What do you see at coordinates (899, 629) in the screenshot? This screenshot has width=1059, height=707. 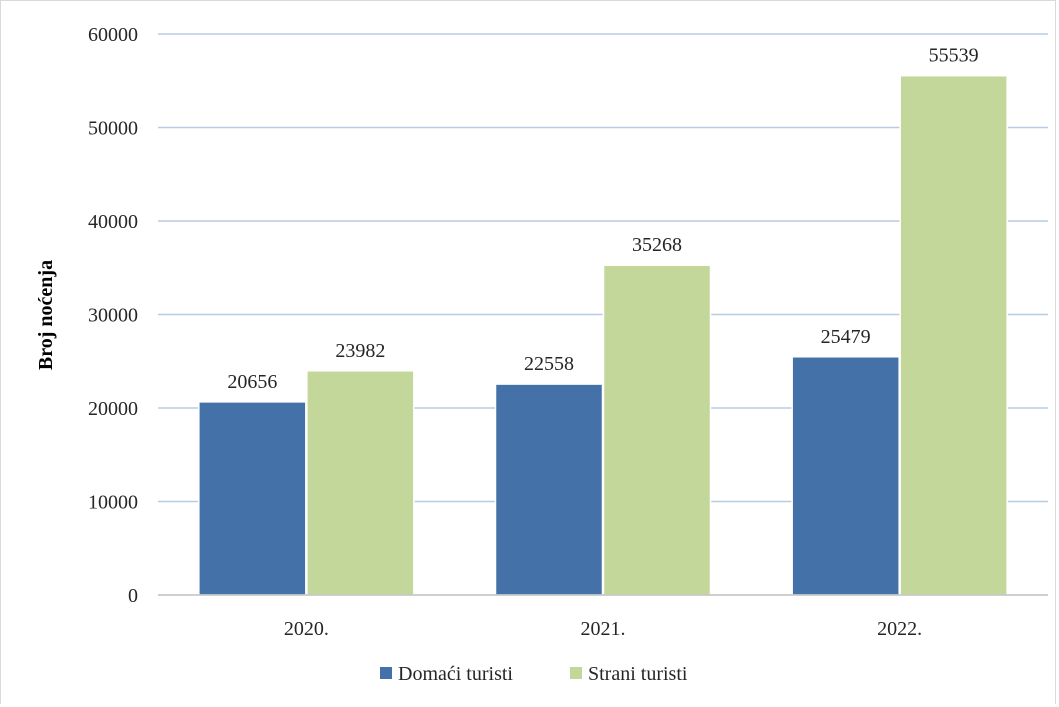 I see `x-tick-label: 2022.` at bounding box center [899, 629].